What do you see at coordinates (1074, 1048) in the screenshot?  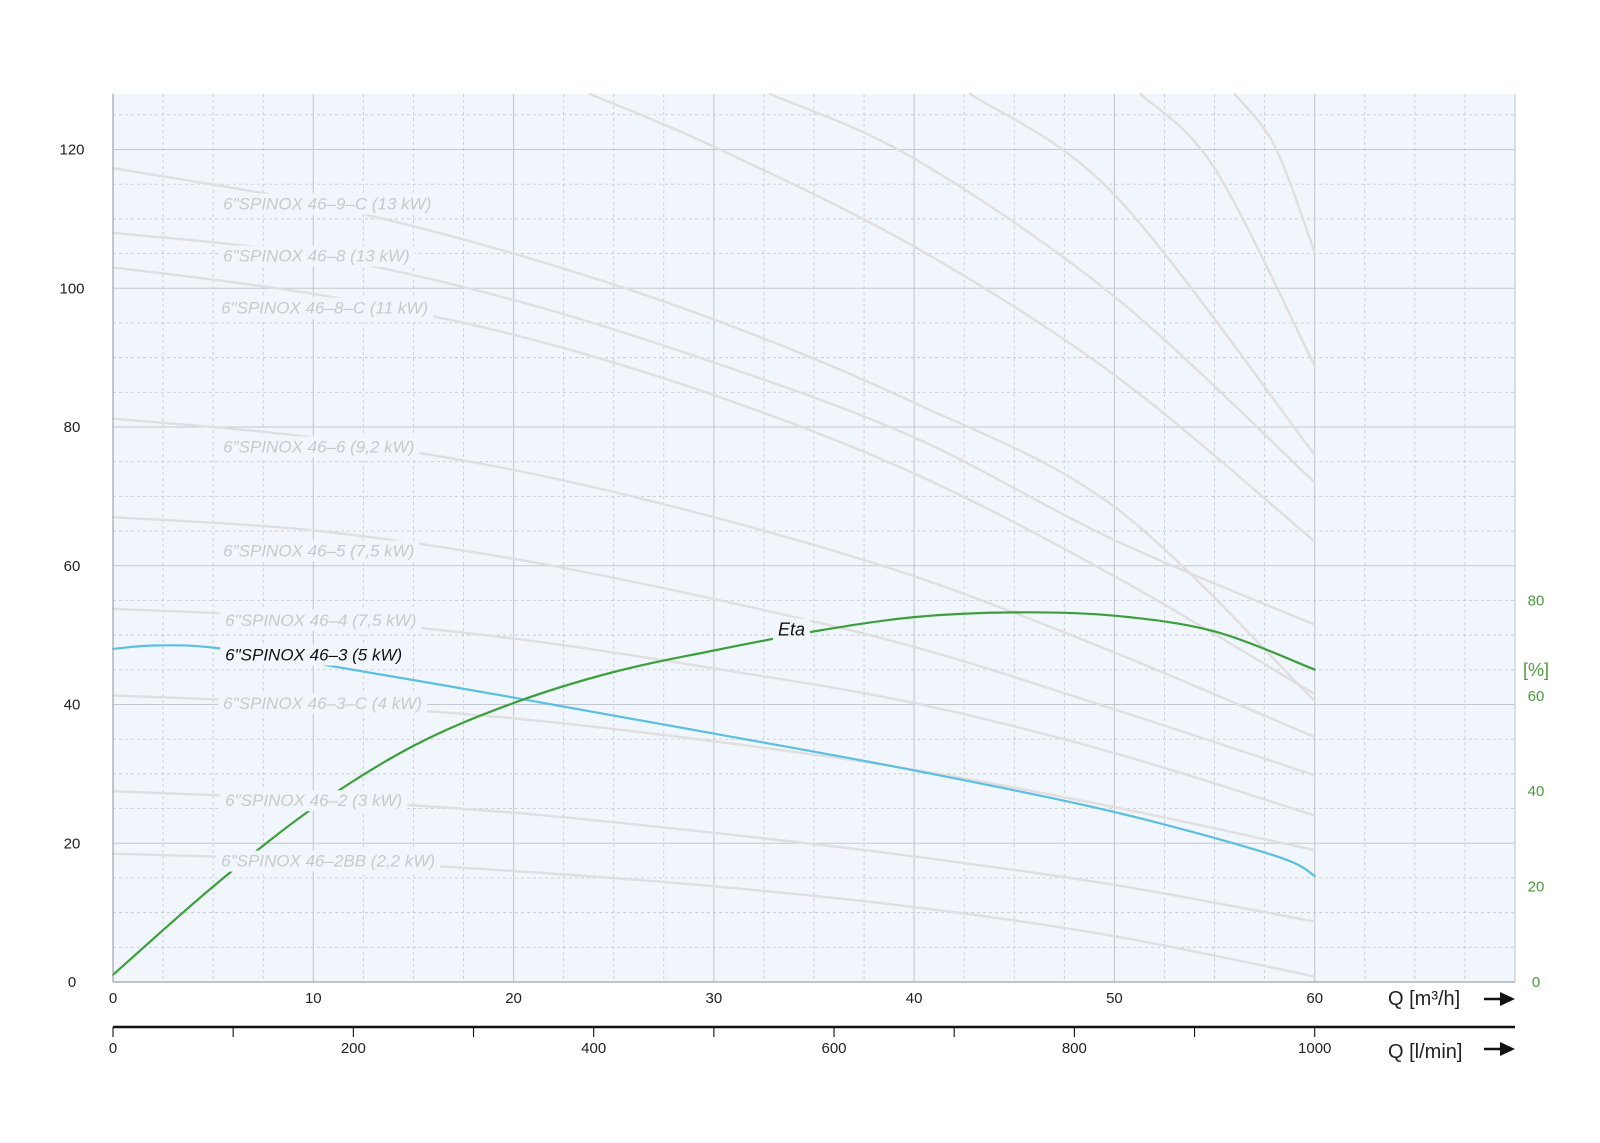 I see `x2-tick-label: 800` at bounding box center [1074, 1048].